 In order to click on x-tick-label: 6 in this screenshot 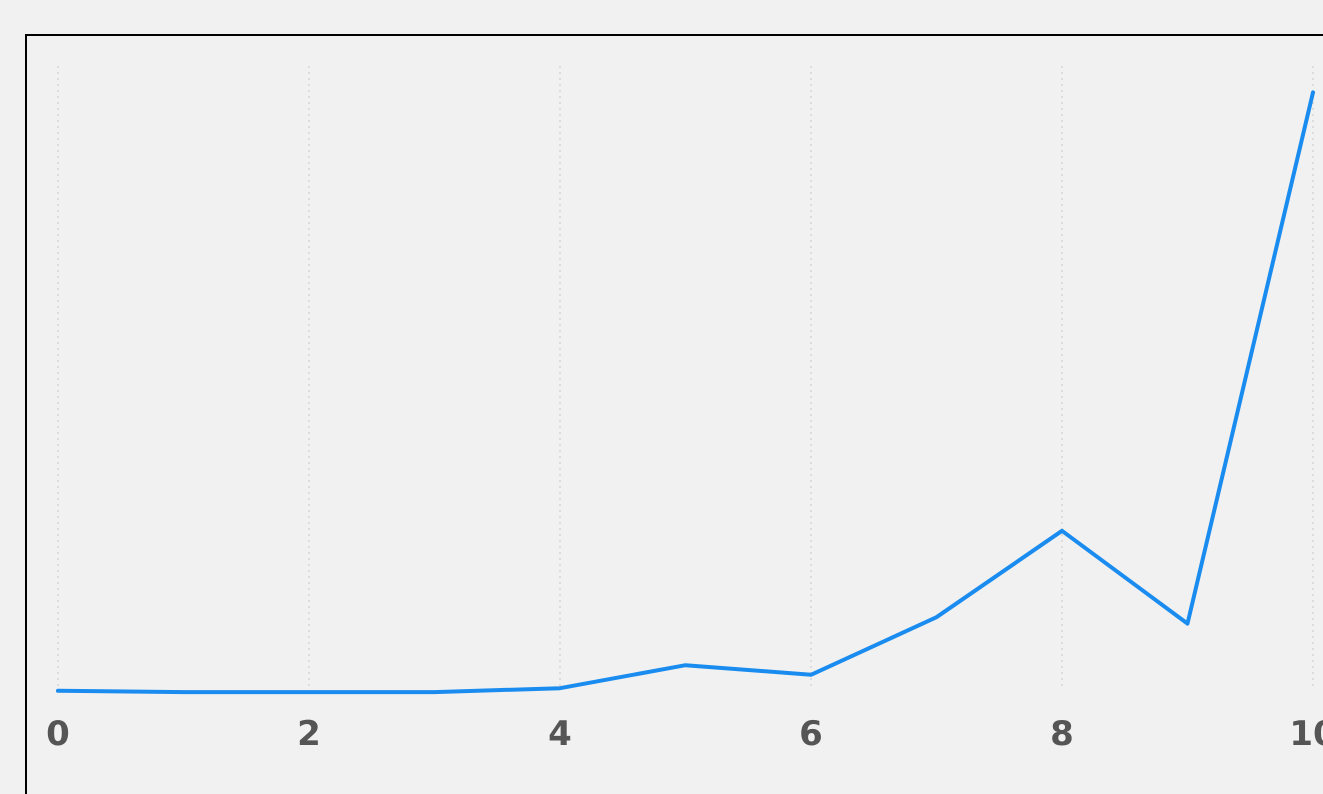, I will do `click(811, 734)`.